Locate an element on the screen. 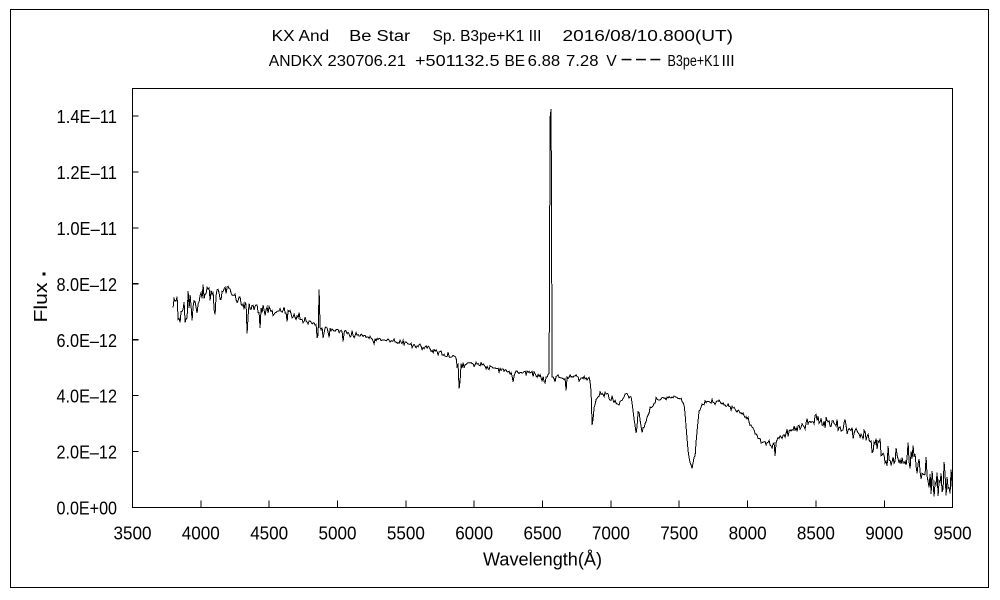 The image size is (1000, 600). svg-text: 9500 is located at coordinates (953, 534).